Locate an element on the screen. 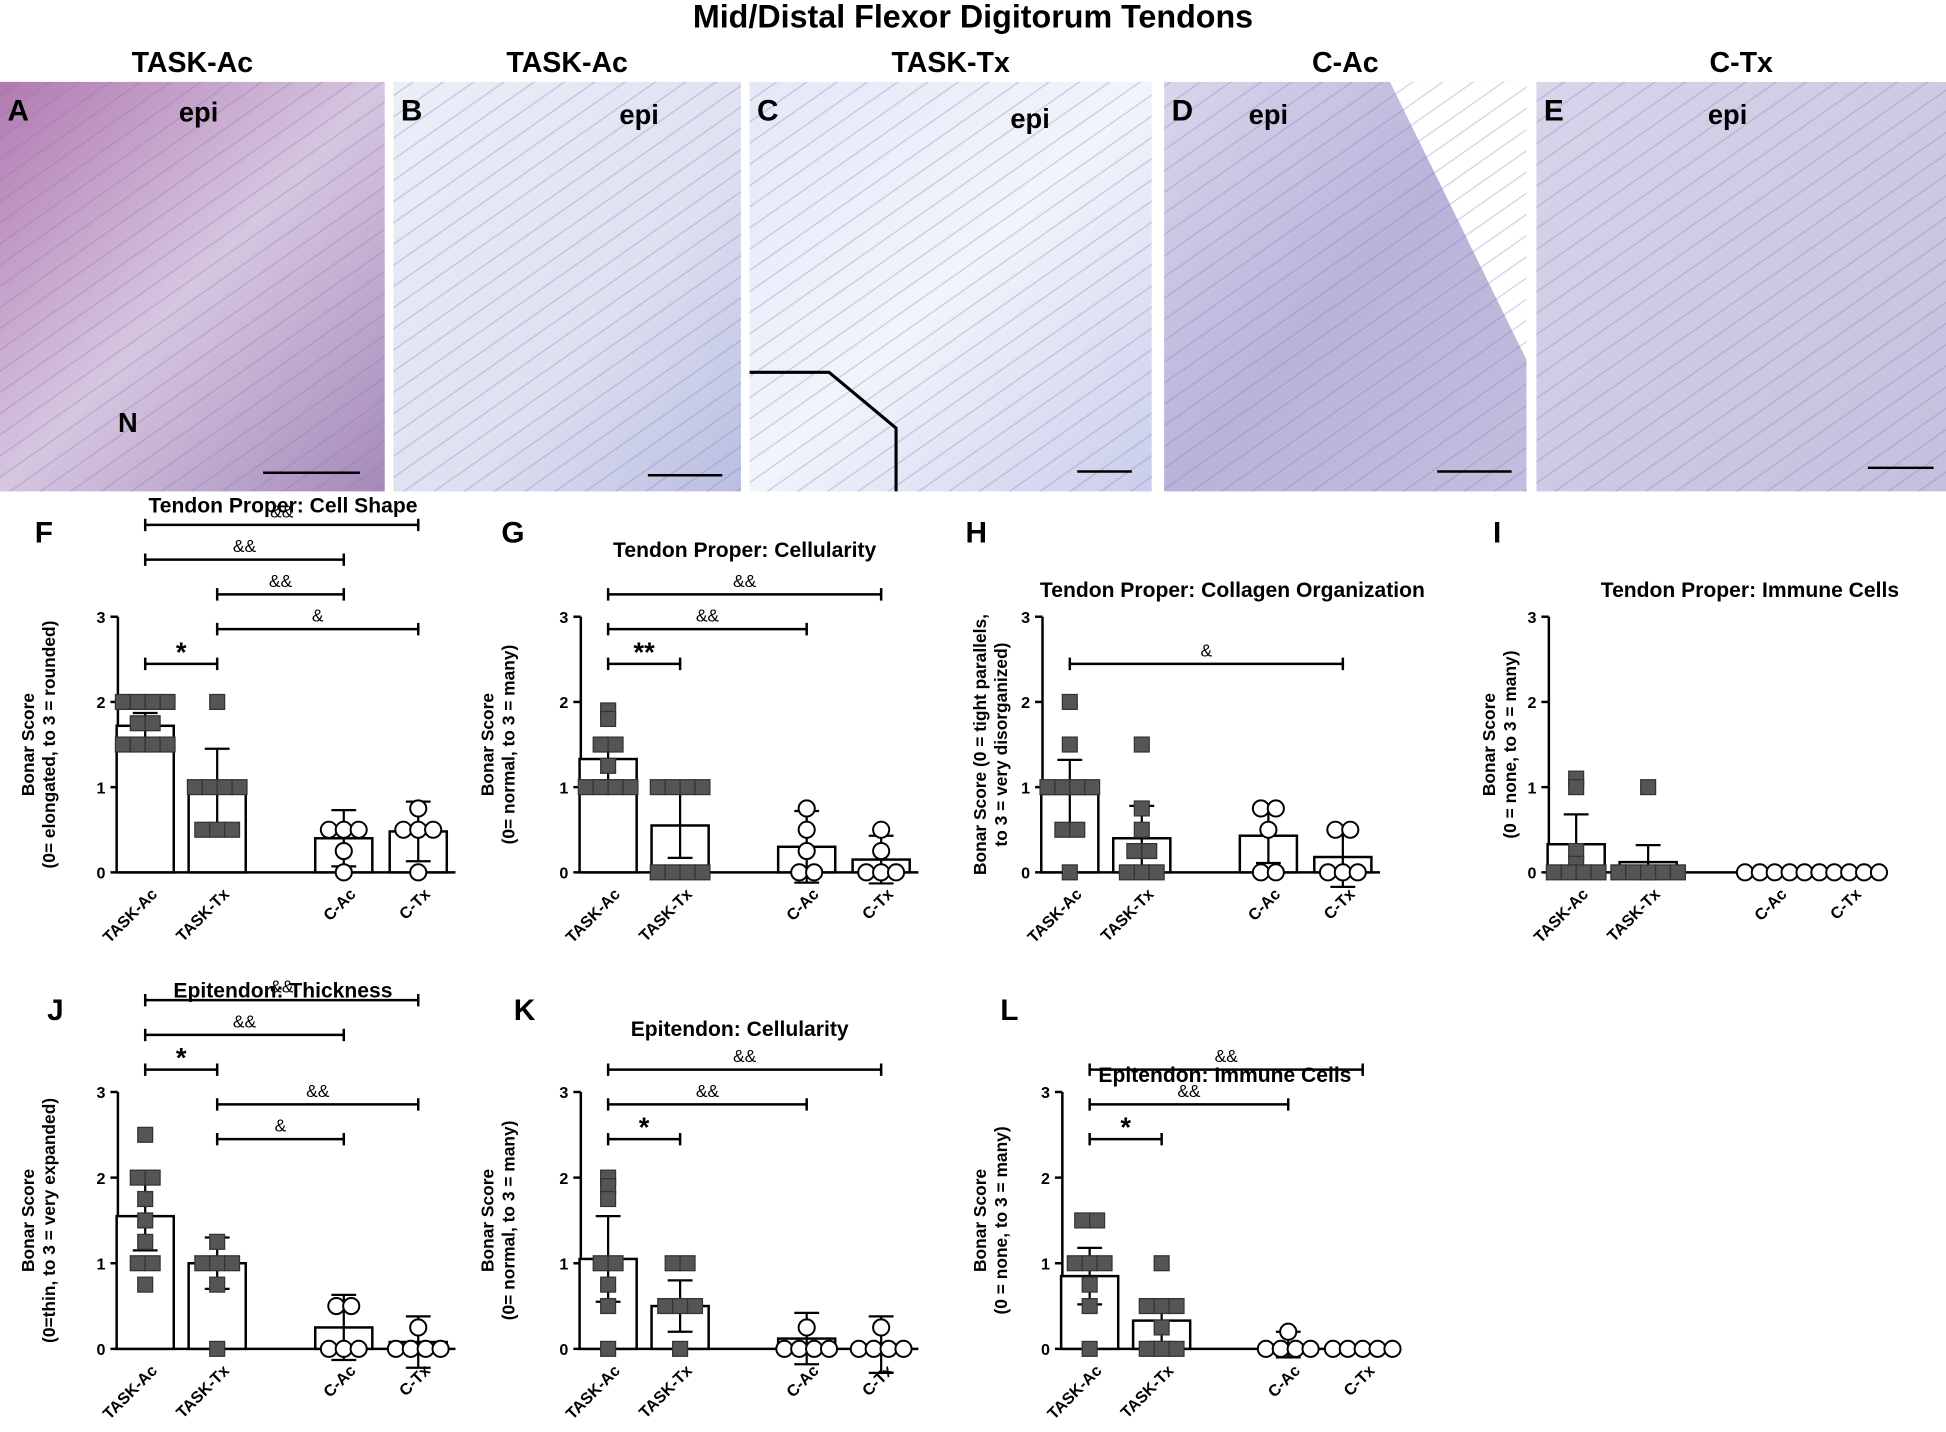  significance-label: * is located at coordinates (181, 651).